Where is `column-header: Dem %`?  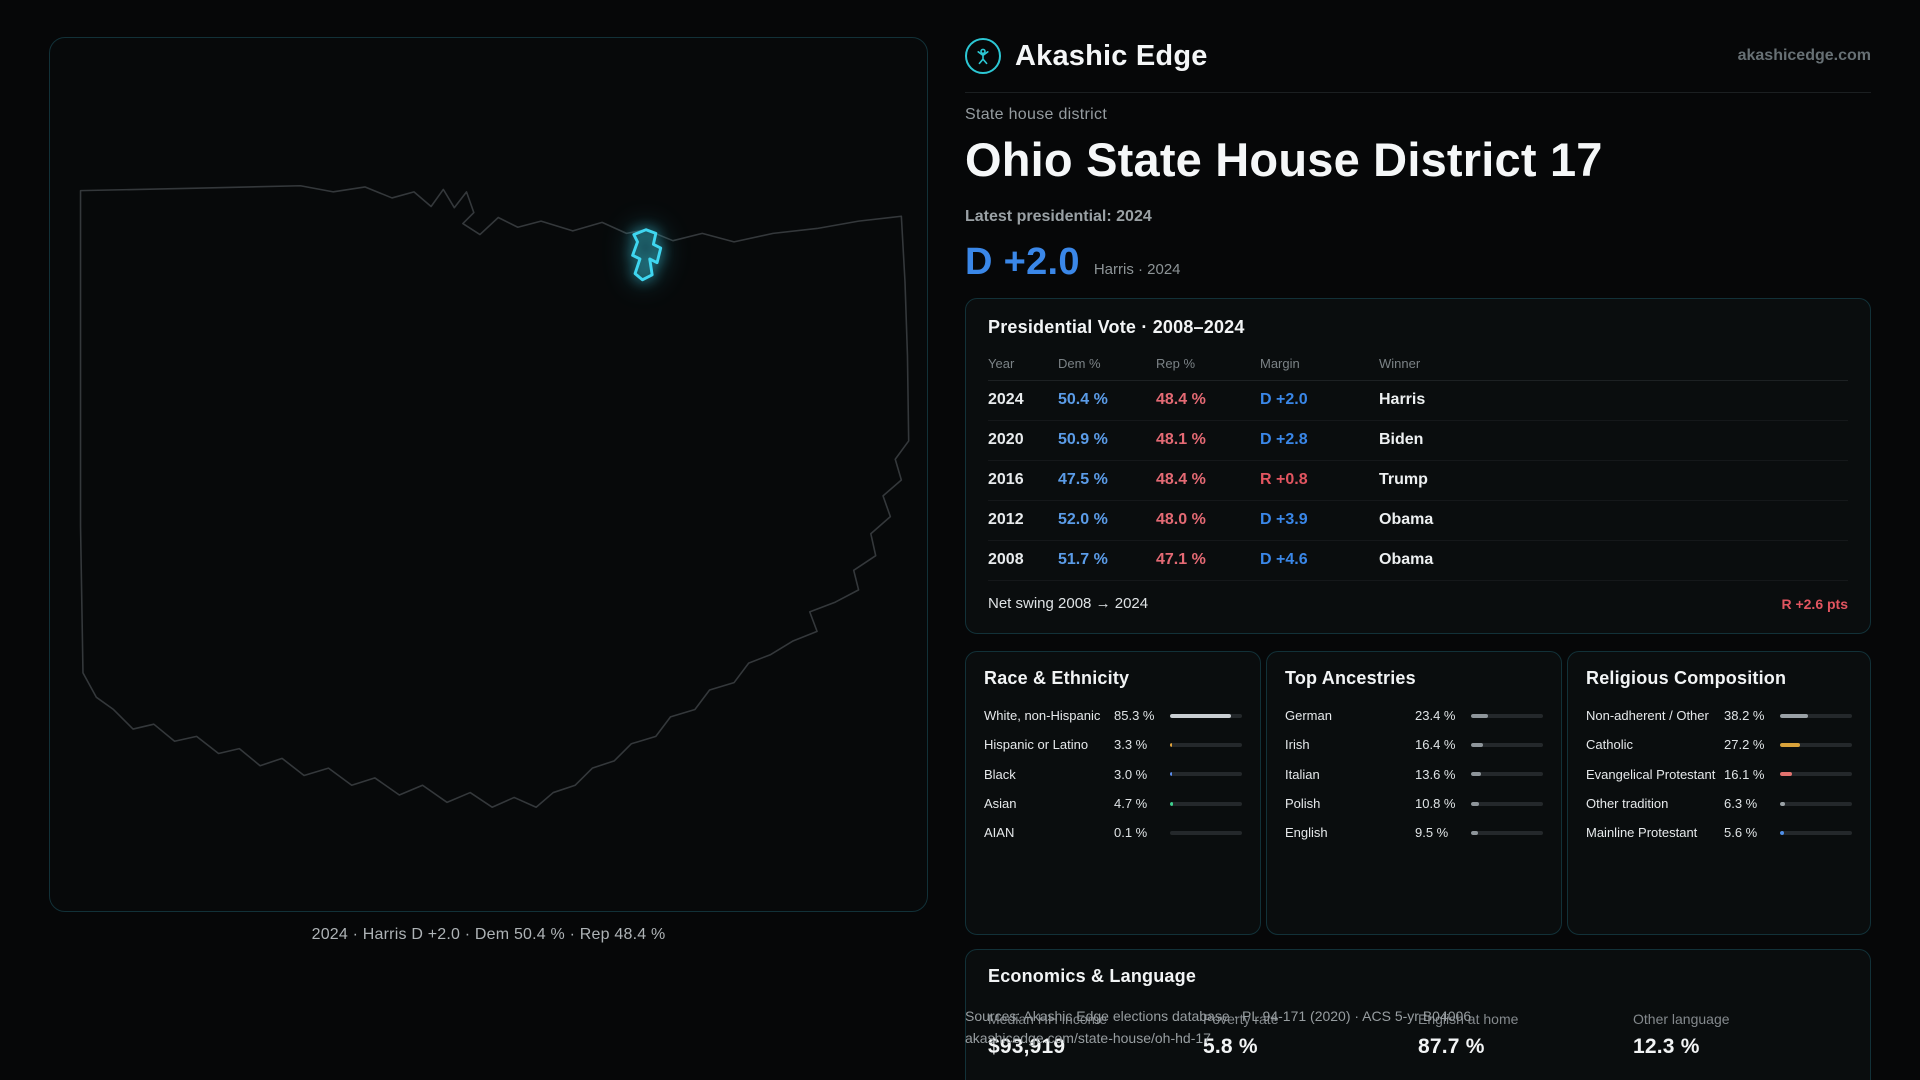
column-header: Dem % is located at coordinates (1107, 365).